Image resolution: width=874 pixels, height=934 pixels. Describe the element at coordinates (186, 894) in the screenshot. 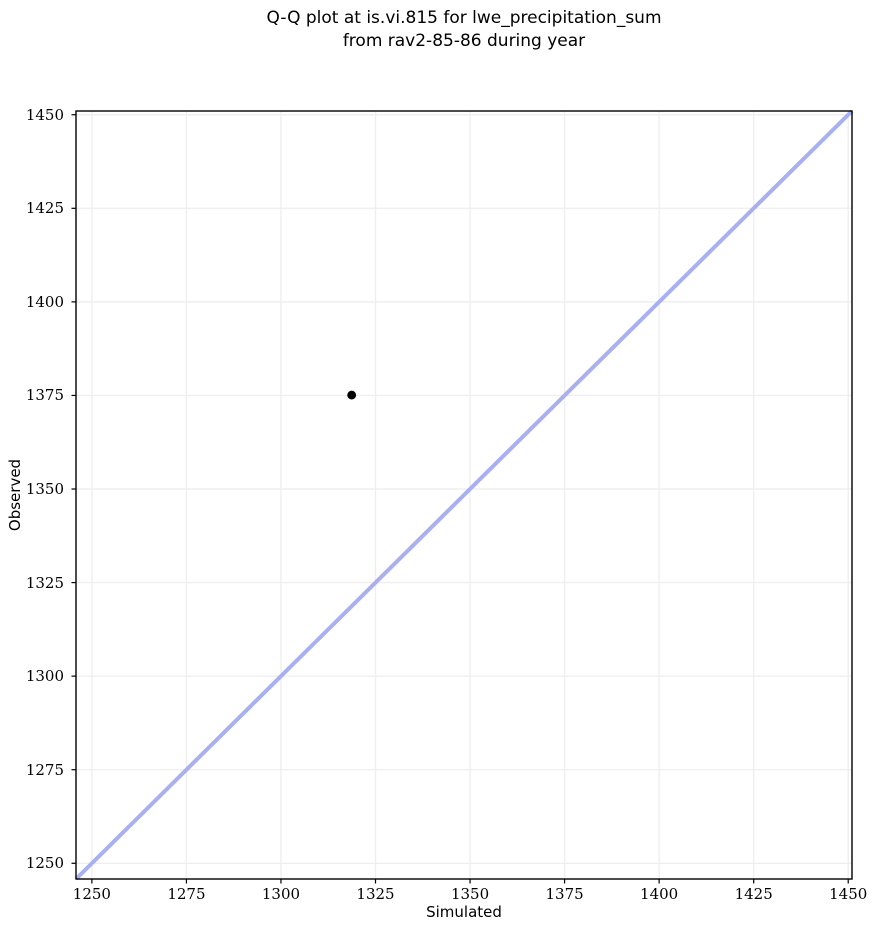

I see `x-tick-label: 1275` at that location.